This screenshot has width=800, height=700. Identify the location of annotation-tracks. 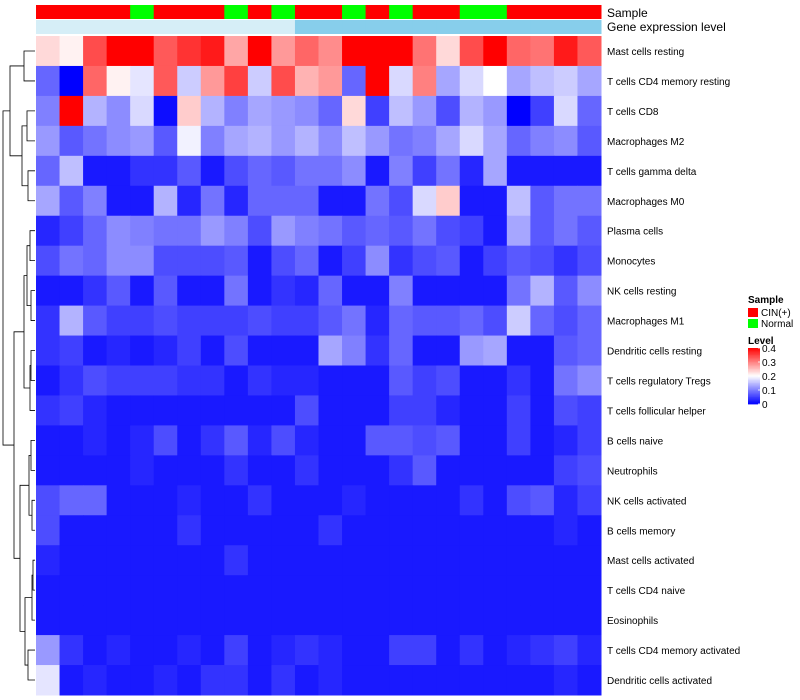
(319, 19).